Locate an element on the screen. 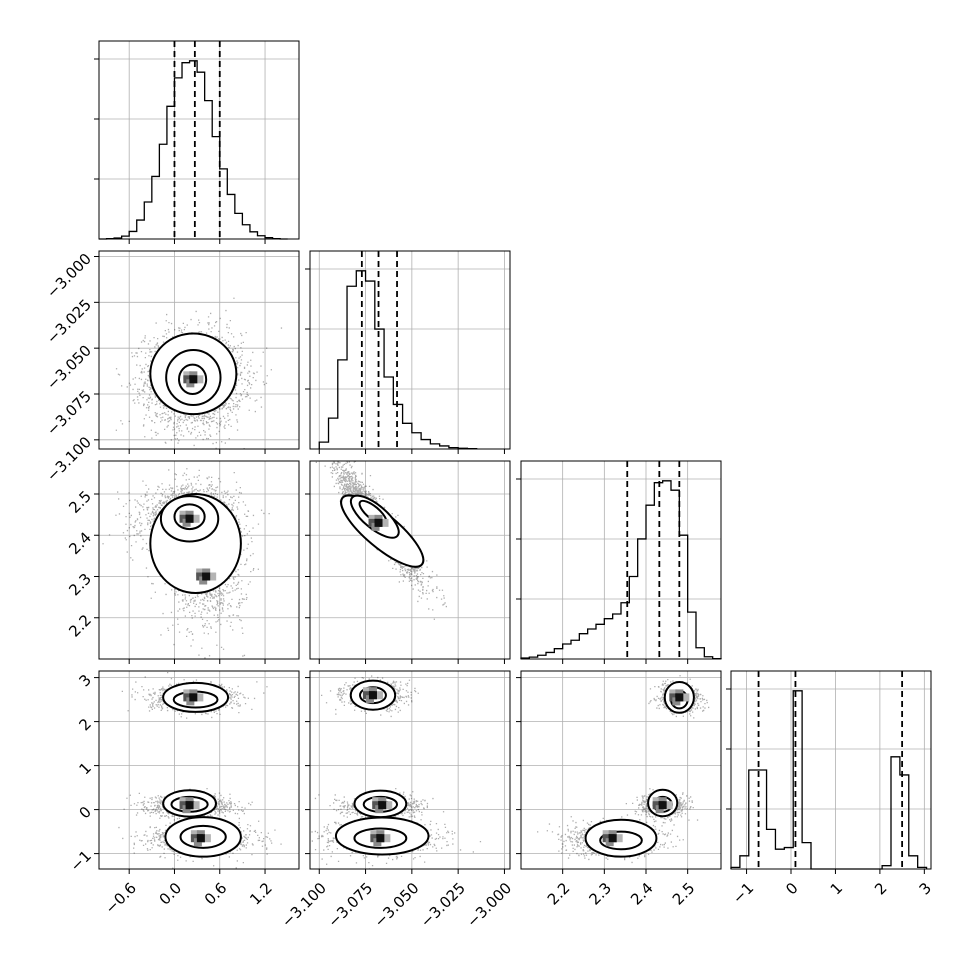  scatter-panel-1-0: −3.100−3.075−3.050−3.025−3.000 is located at coordinates (171, 367).